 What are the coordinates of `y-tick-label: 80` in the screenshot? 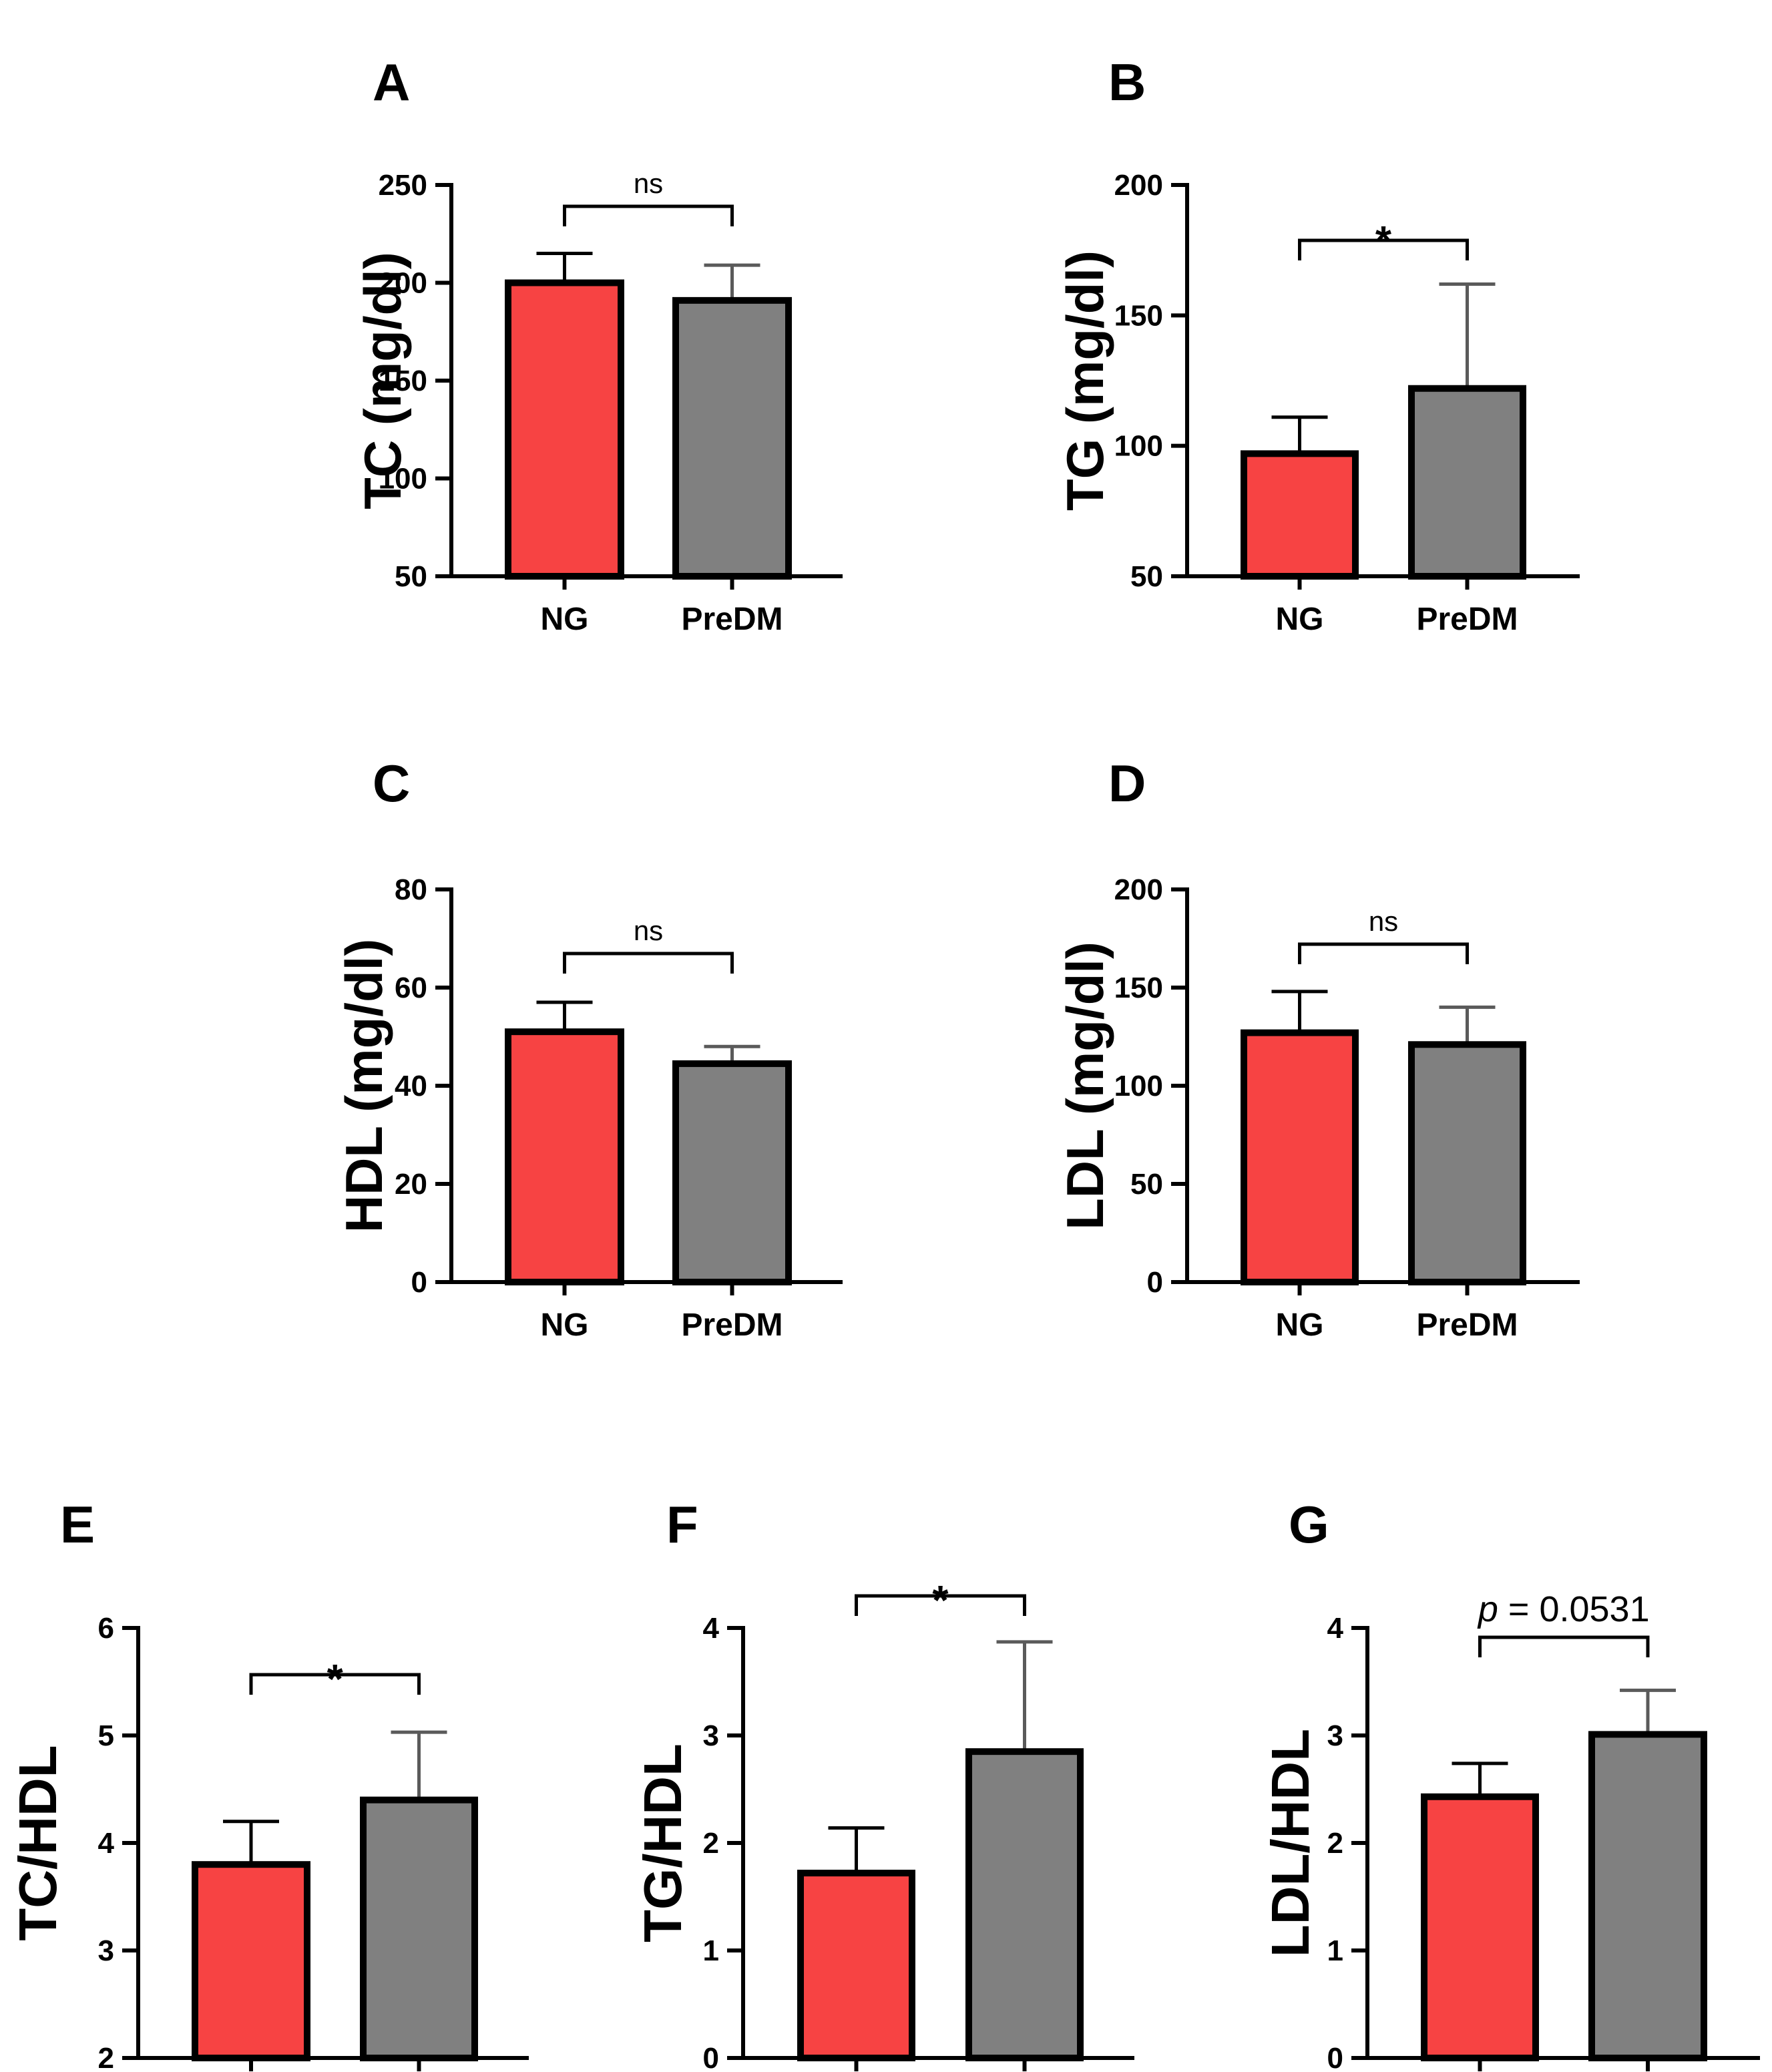 It's located at (411, 889).